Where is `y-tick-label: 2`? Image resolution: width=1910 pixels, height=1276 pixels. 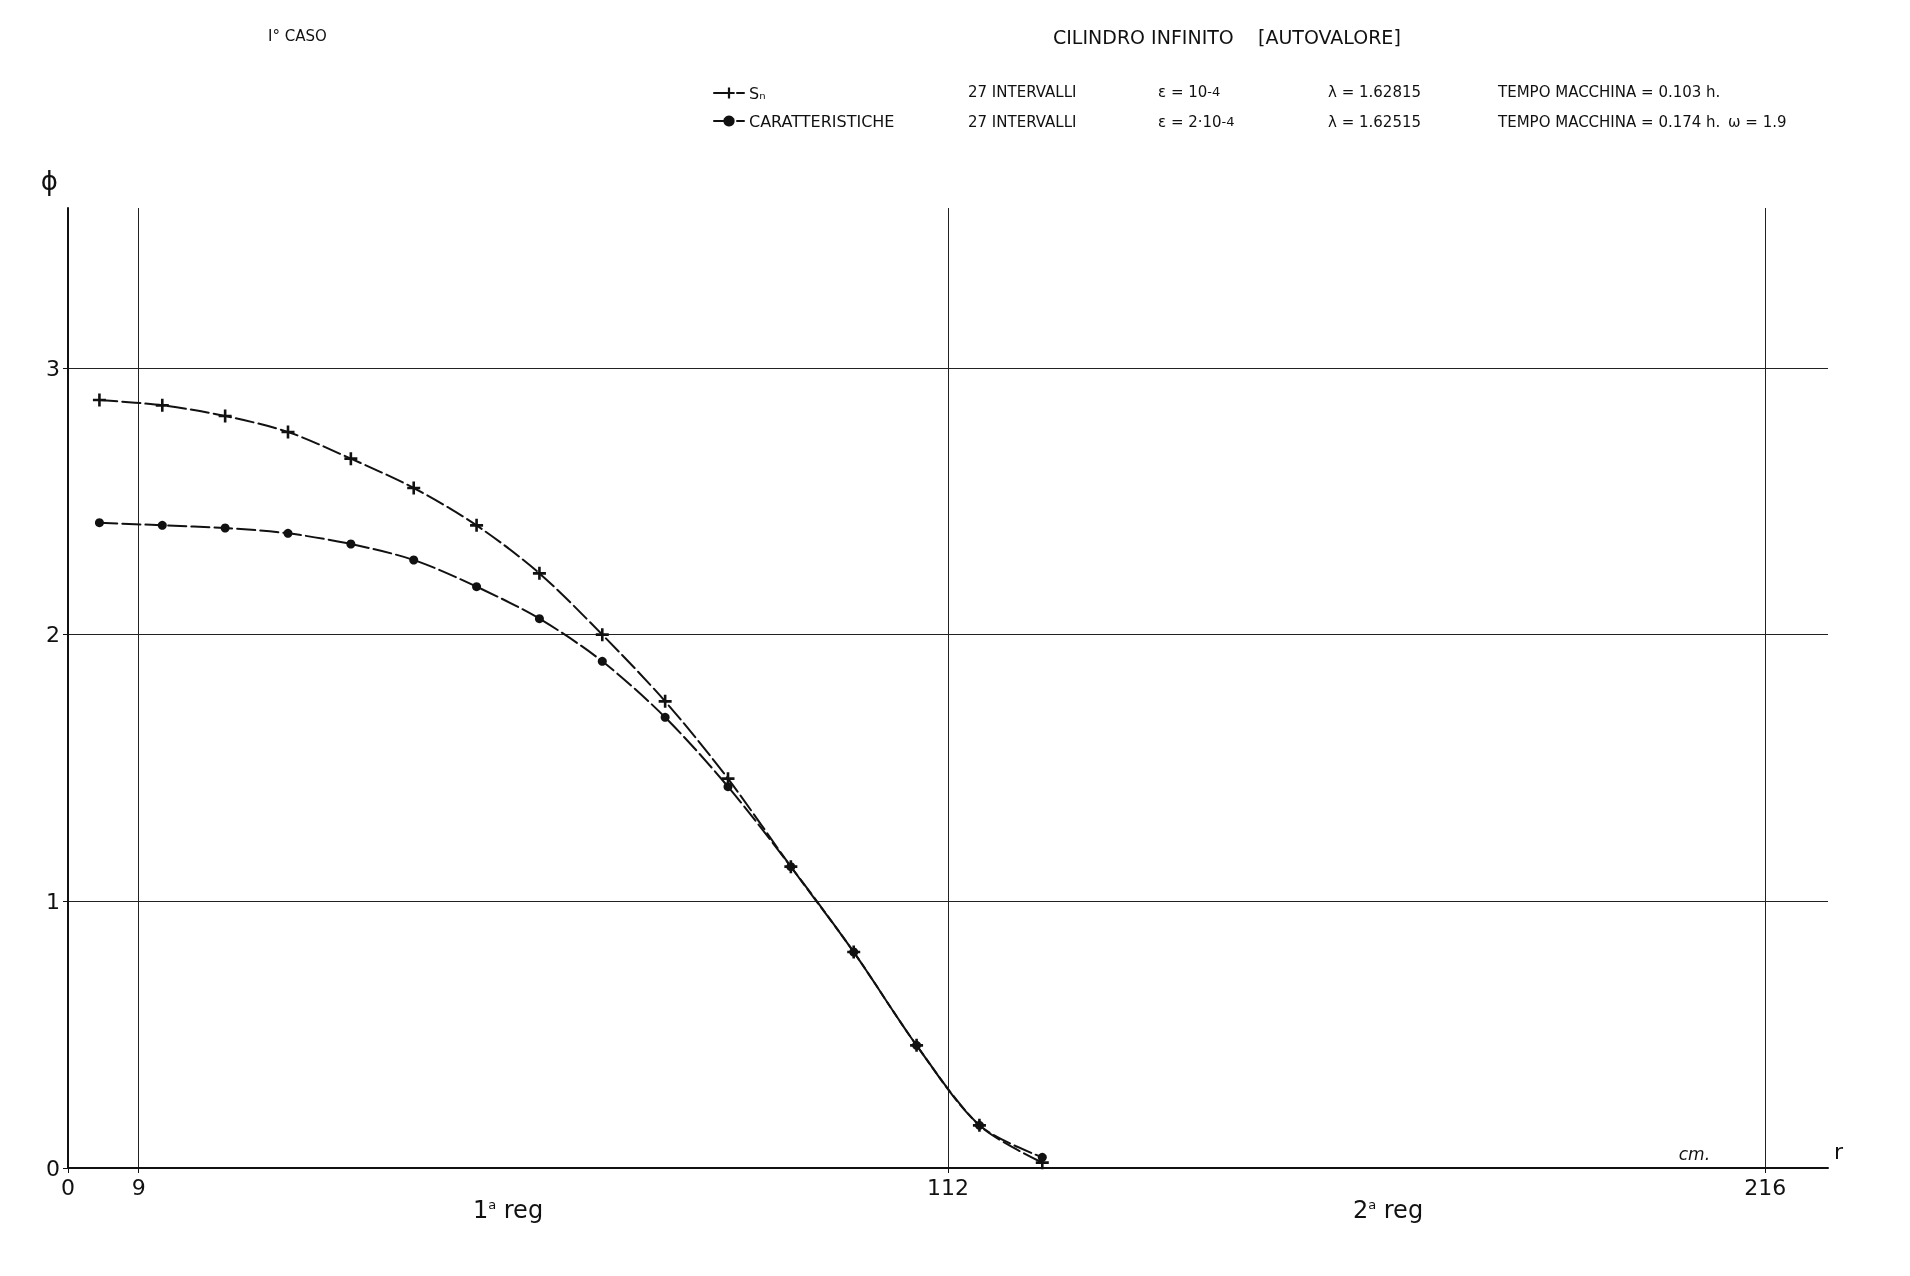 y-tick-label: 2 is located at coordinates (53, 635).